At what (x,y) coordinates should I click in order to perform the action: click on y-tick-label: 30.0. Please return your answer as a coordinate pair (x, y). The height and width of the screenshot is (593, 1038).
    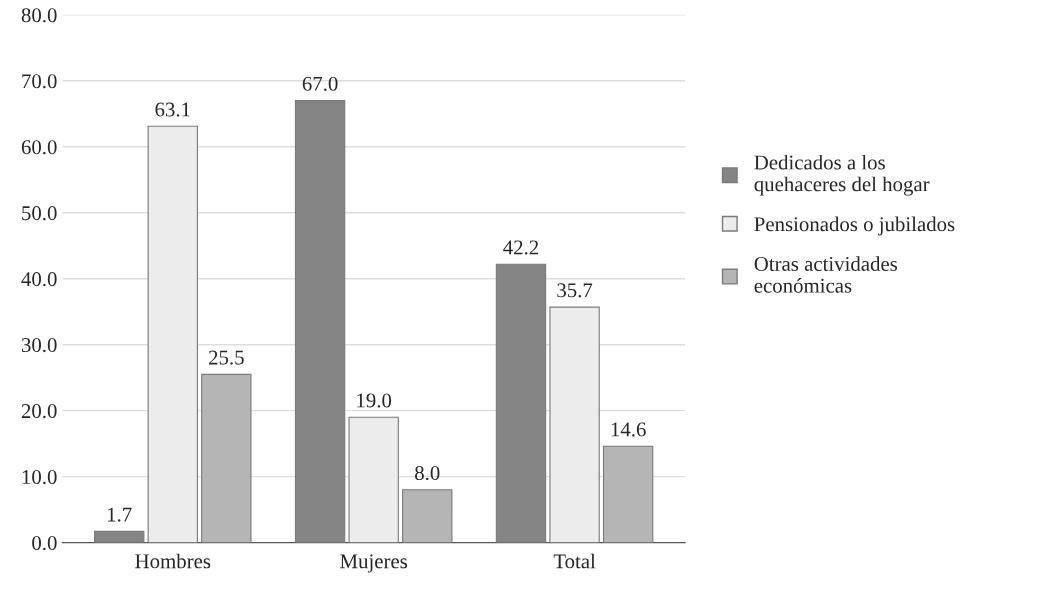
    Looking at the image, I should click on (39, 345).